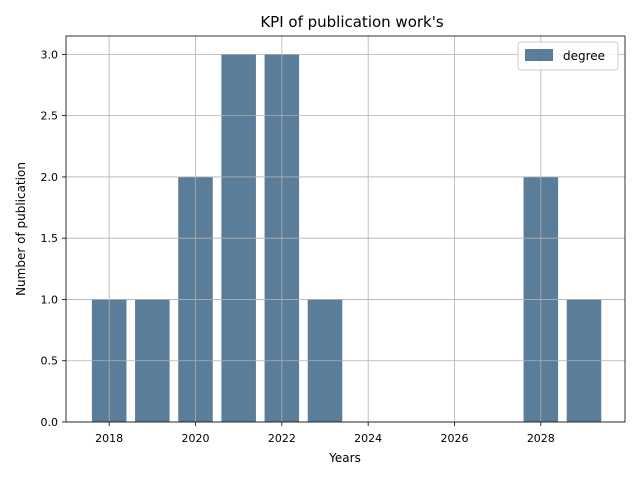  What do you see at coordinates (50, 422) in the screenshot?
I see `y-tick-label: 0.0` at bounding box center [50, 422].